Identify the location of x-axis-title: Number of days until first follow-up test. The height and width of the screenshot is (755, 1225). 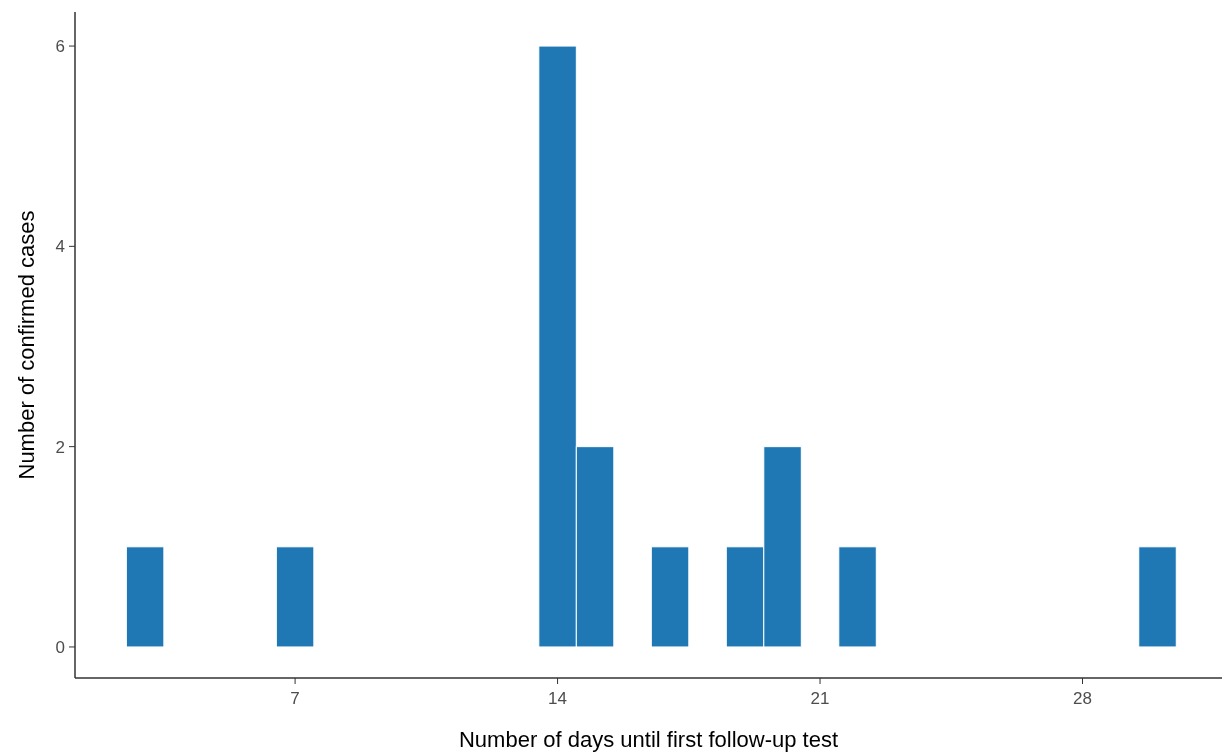
(648, 739).